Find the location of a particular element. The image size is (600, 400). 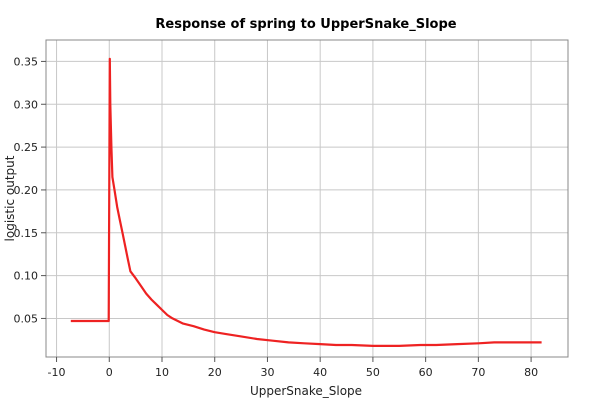

x-tick-label: -10 is located at coordinates (57, 372).